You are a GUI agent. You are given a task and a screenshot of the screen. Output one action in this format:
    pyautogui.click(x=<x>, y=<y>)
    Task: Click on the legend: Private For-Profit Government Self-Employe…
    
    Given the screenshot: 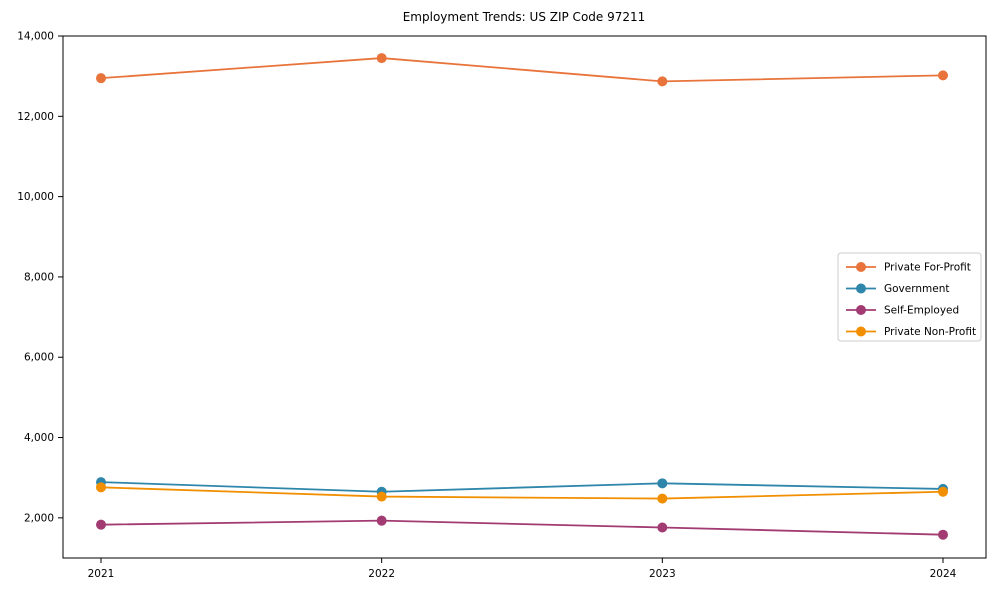 What is the action you would take?
    pyautogui.click(x=909, y=297)
    